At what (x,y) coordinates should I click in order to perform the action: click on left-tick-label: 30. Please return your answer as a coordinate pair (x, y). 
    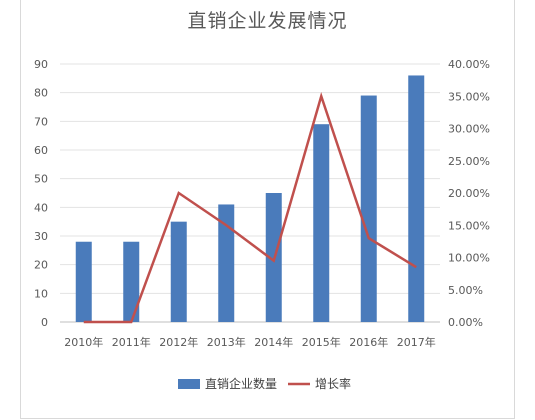
    Looking at the image, I should click on (41, 236).